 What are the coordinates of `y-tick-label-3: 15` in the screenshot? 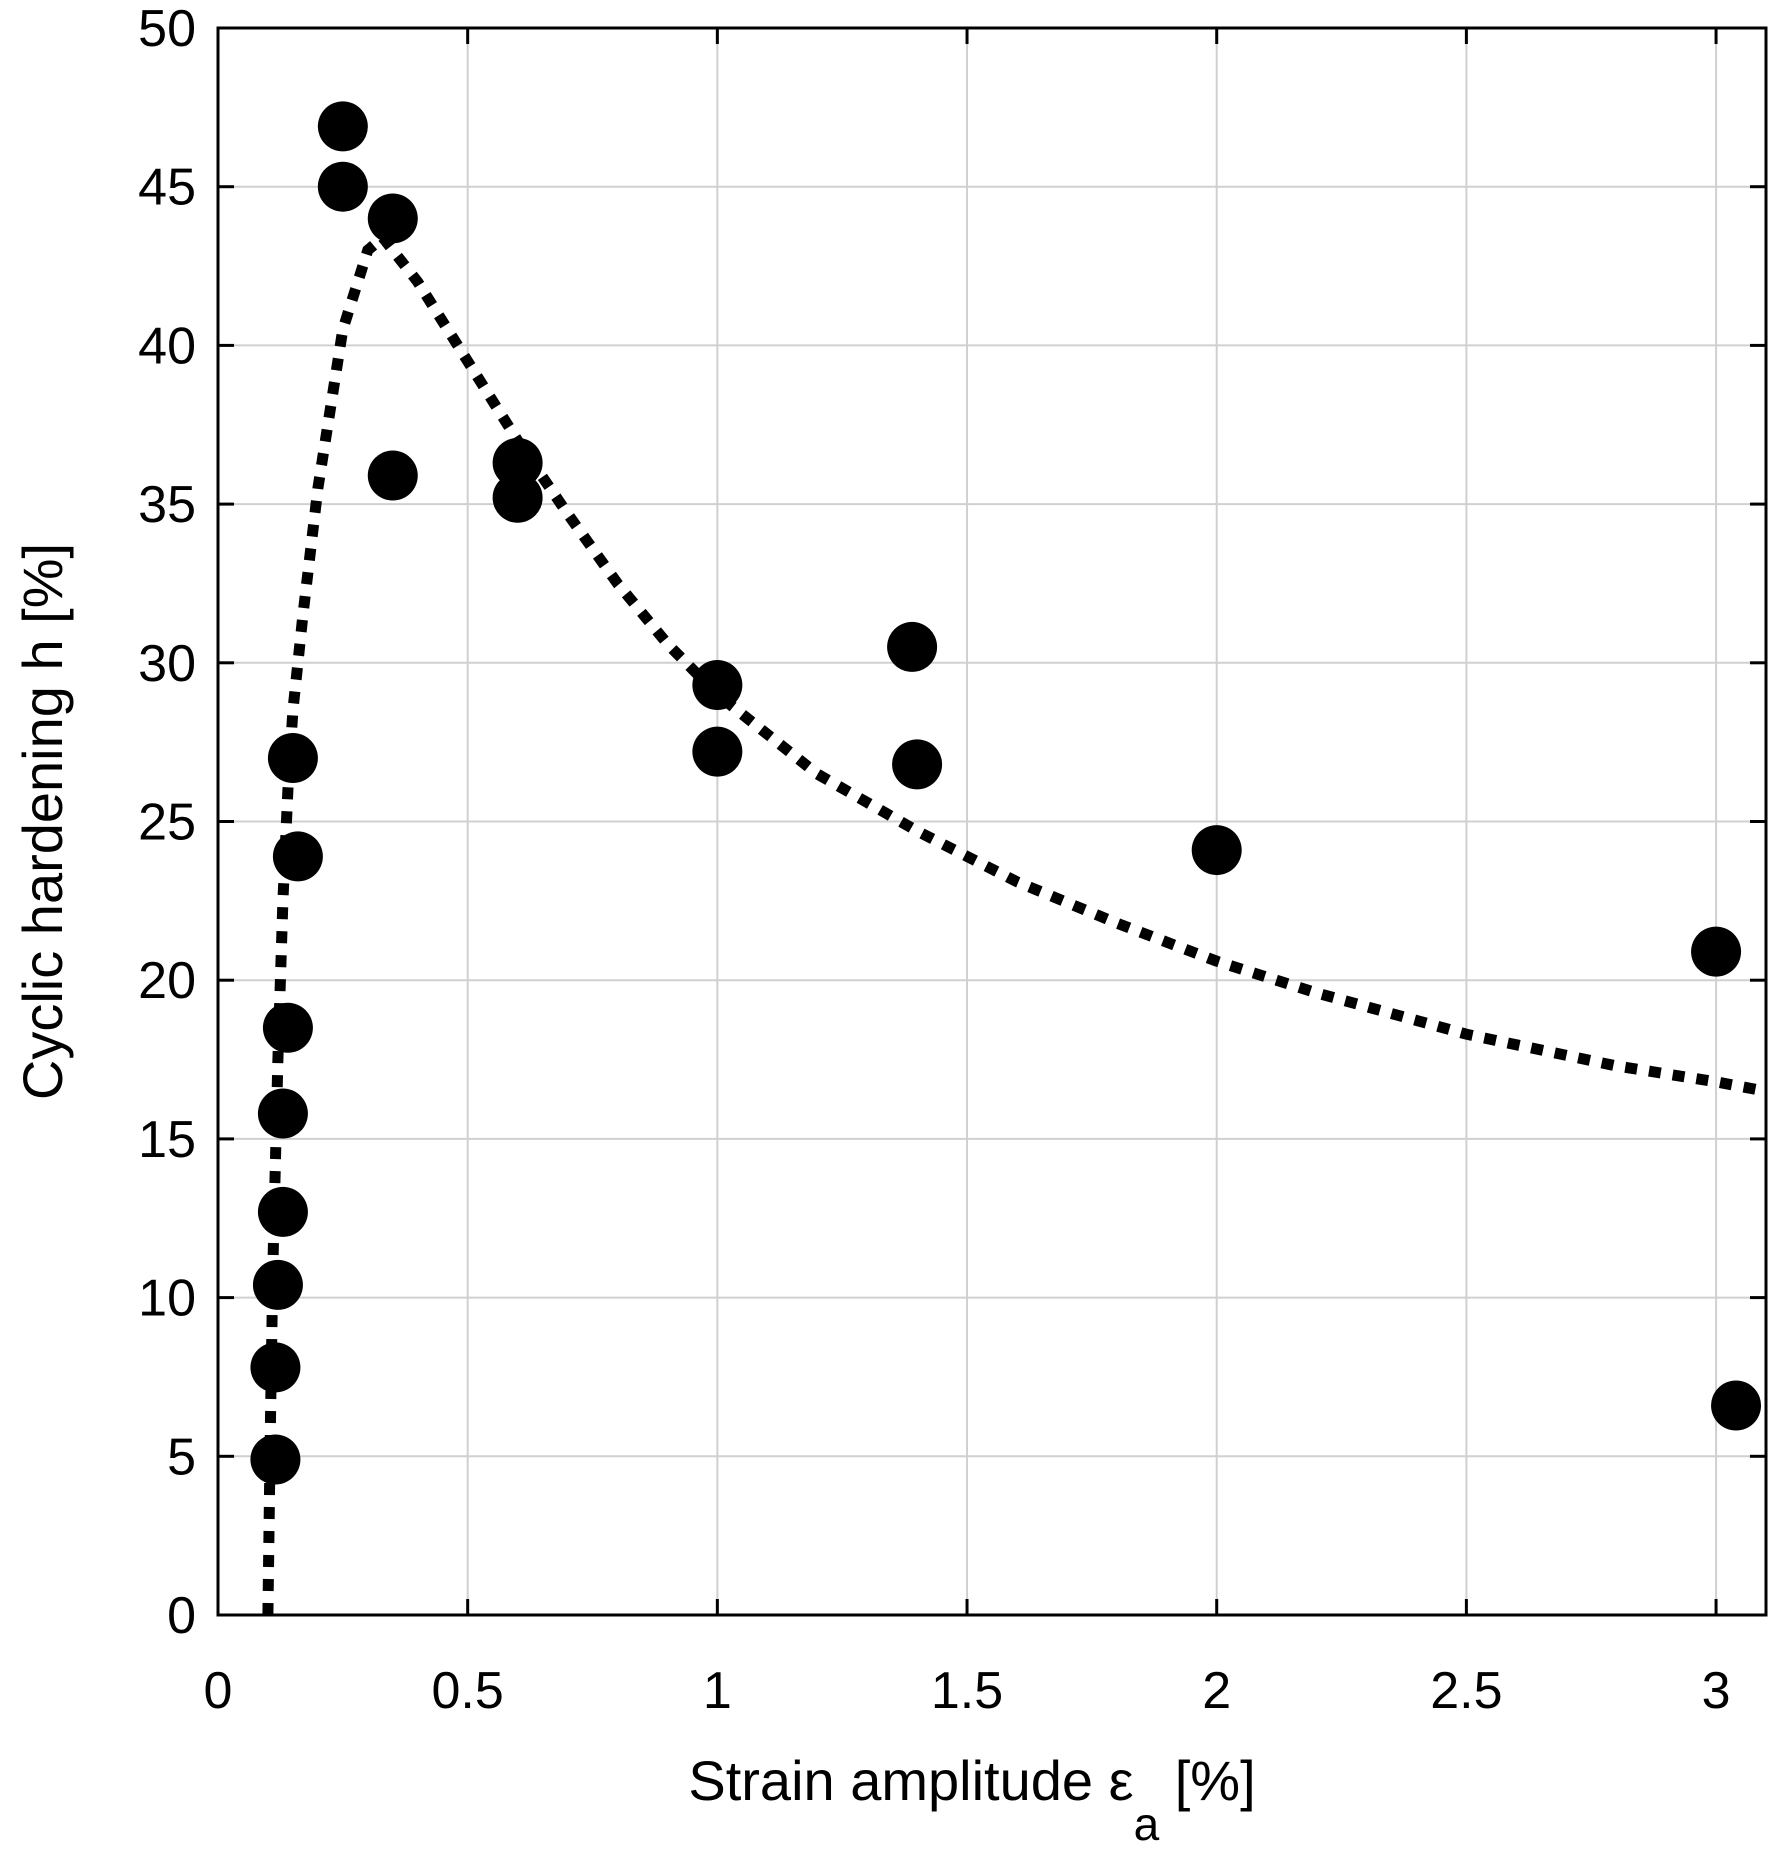 It's located at (167, 1140).